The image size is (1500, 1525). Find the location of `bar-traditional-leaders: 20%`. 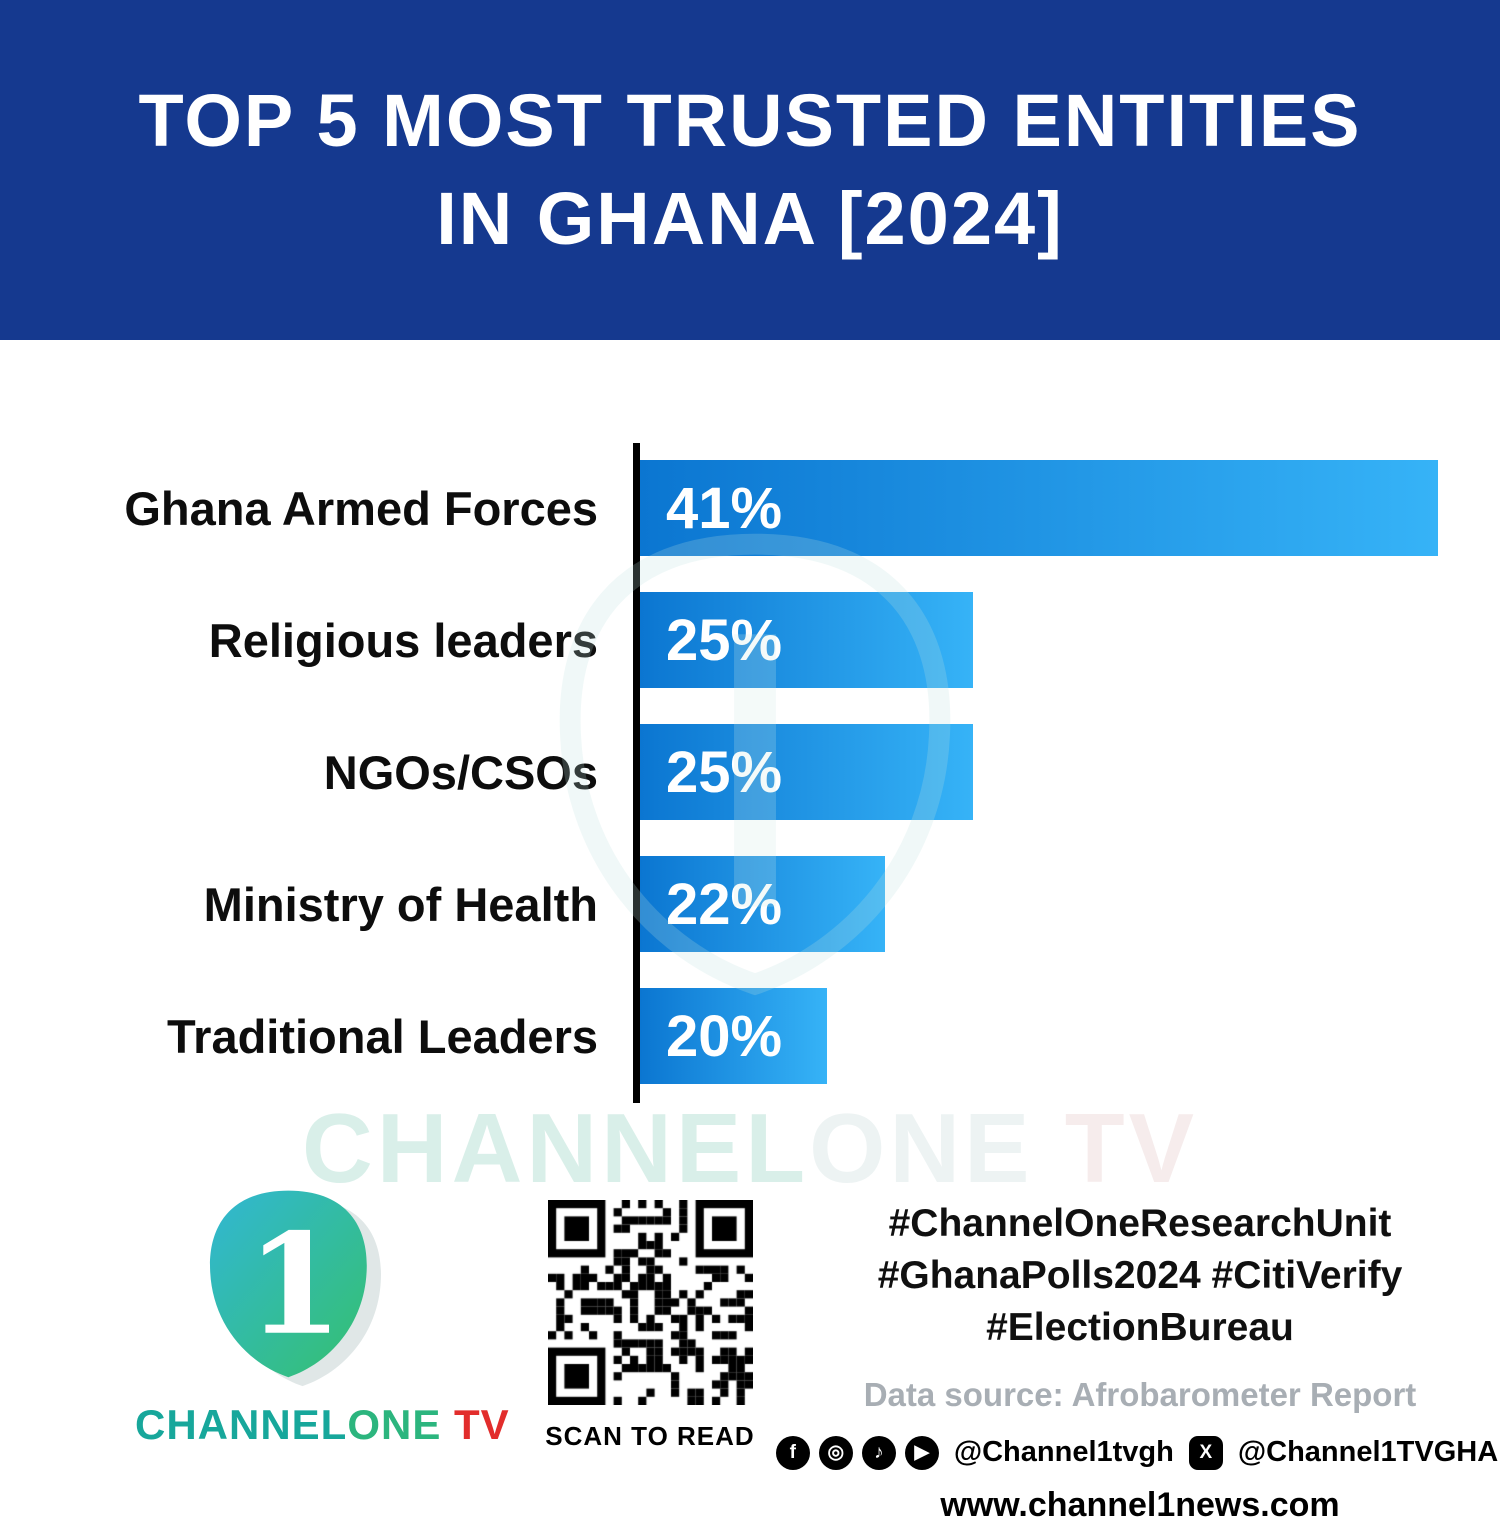

bar-traditional-leaders: 20% is located at coordinates (733, 1036).